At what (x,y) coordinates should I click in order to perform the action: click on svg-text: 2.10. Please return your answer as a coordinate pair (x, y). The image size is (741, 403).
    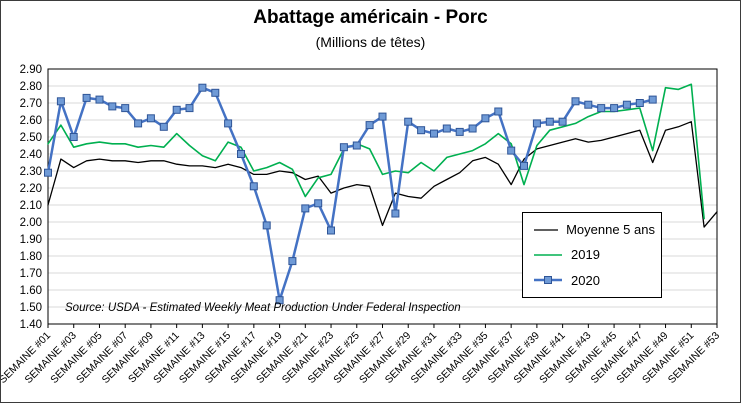
    Looking at the image, I should click on (31, 206).